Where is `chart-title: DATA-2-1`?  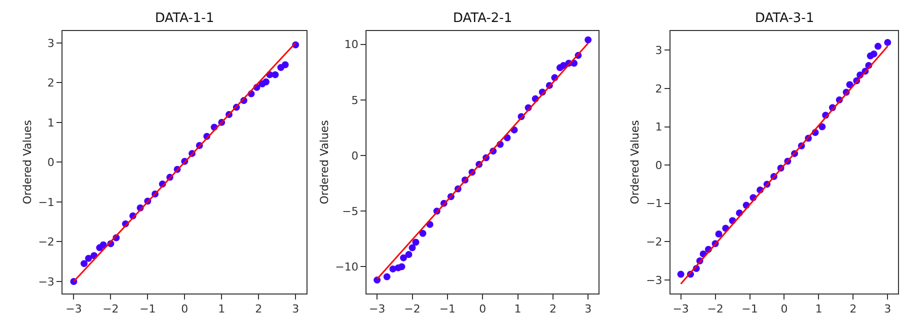 chart-title: DATA-2-1 is located at coordinates (482, 18).